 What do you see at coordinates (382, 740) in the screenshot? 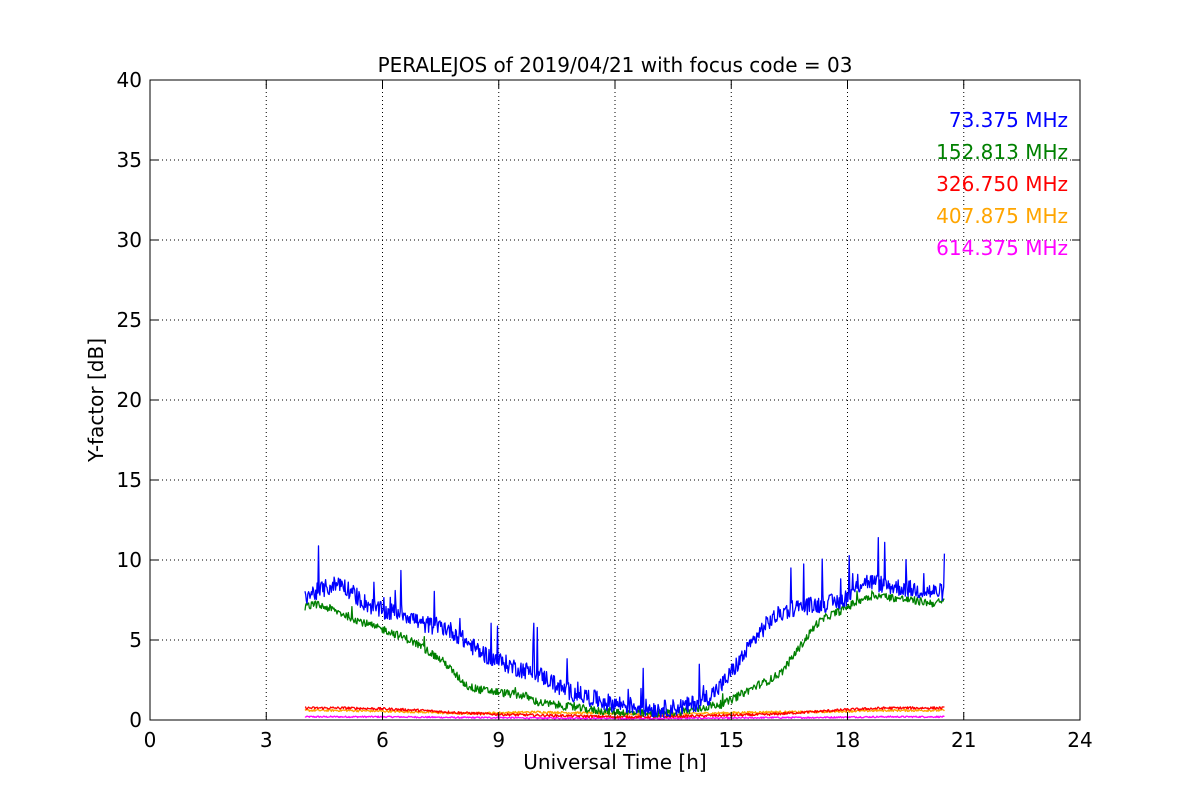
I see `x-tick-label: 6` at bounding box center [382, 740].